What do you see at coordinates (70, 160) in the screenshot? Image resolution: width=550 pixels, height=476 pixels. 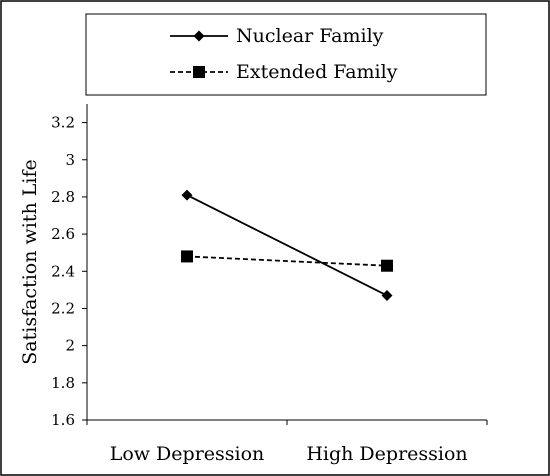 I see `y-tick-label: 3` at bounding box center [70, 160].